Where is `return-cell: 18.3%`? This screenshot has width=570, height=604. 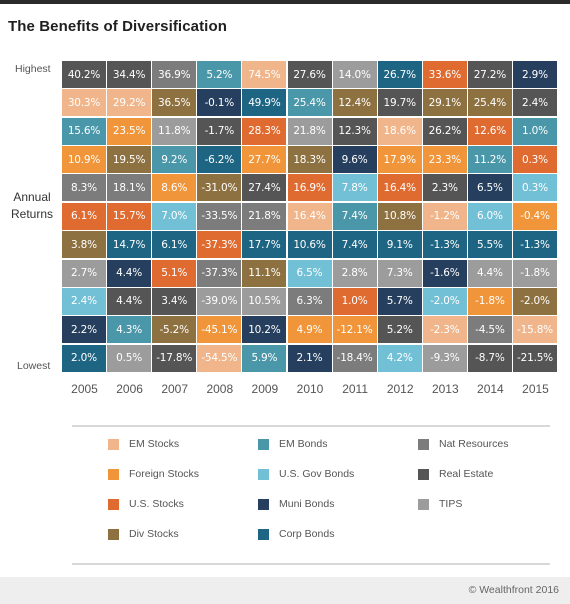
return-cell: 18.3% is located at coordinates (309, 160).